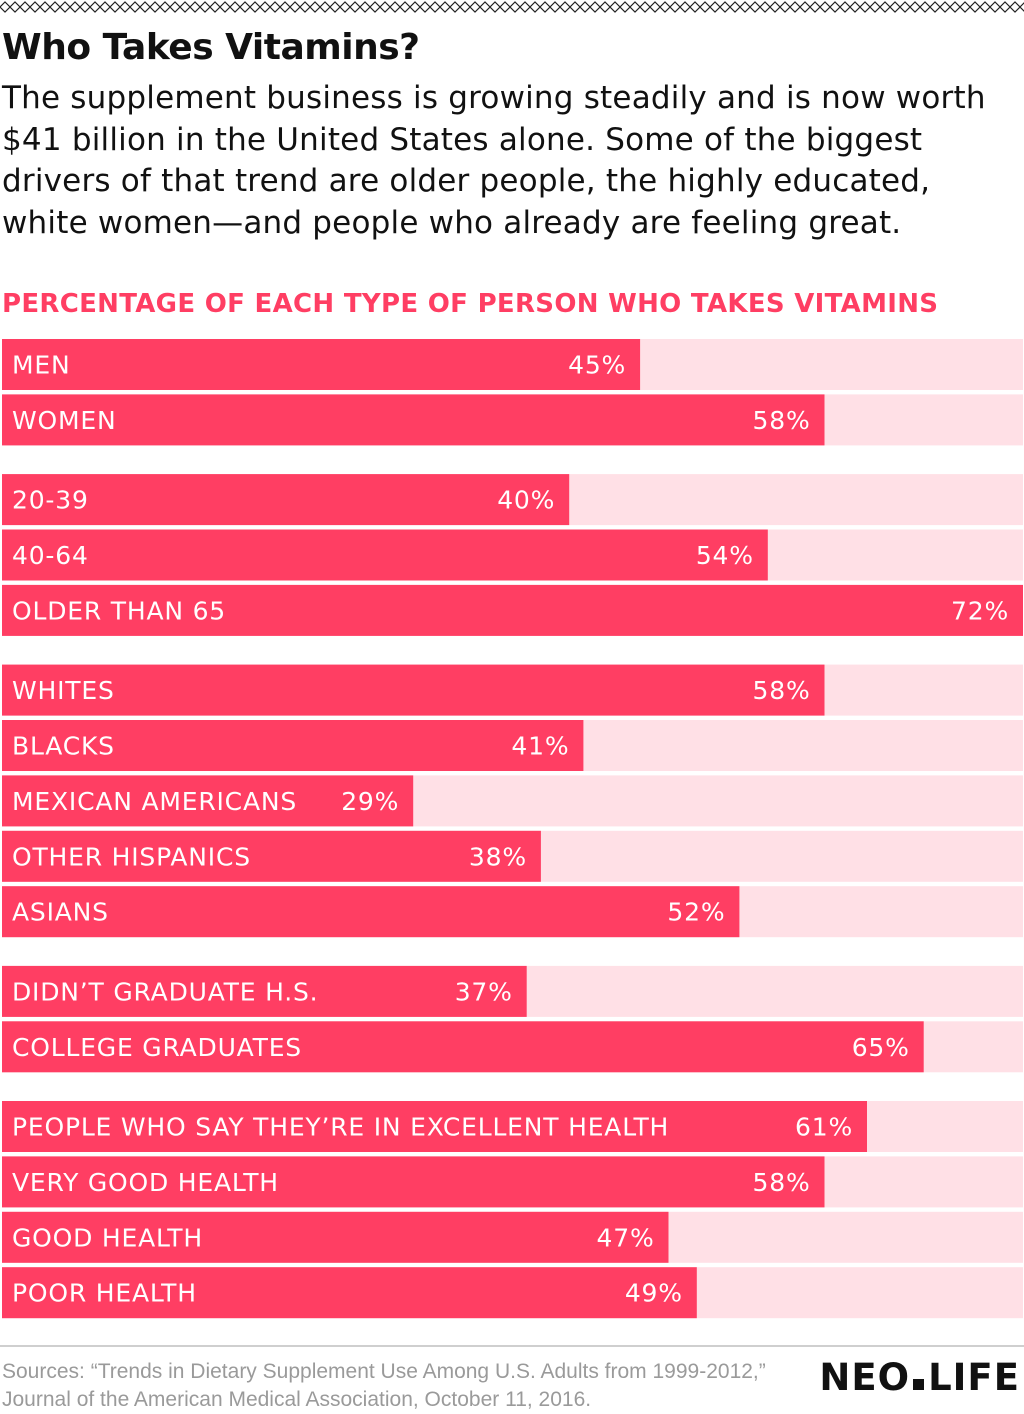  I want to click on bar-label: MEN, so click(41, 365).